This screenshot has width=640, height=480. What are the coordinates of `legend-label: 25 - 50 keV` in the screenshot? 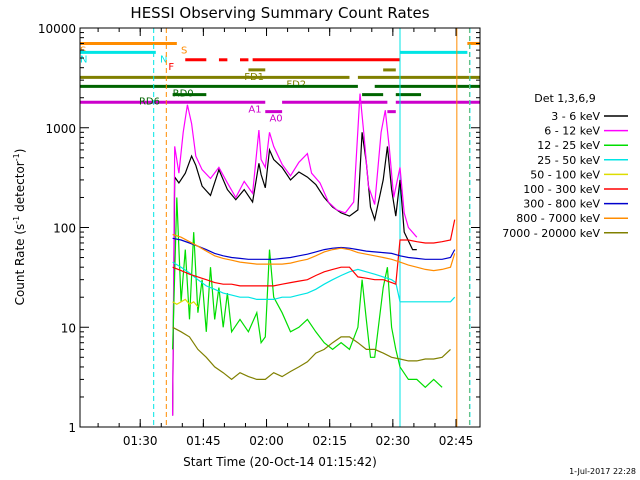 It's located at (568, 160).